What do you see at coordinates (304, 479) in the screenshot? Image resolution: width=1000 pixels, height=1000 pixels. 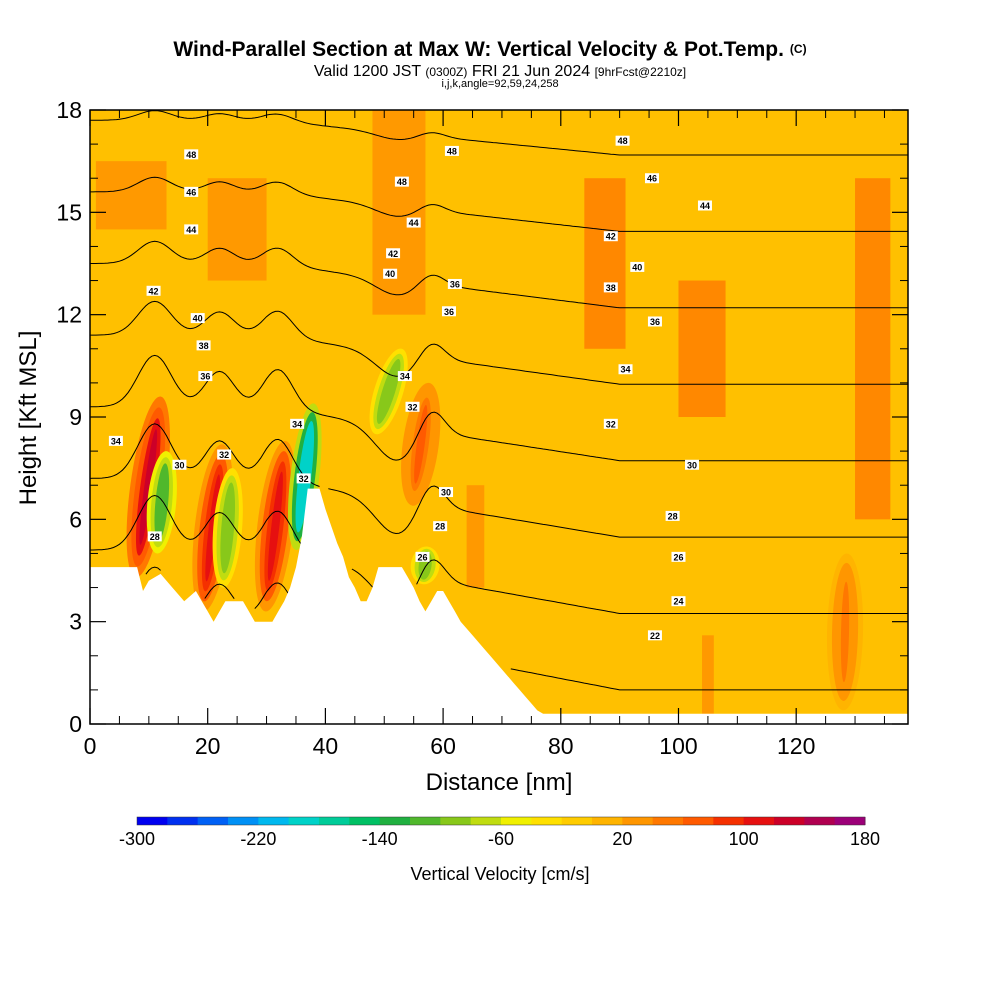 I see `svg-text: 32` at bounding box center [304, 479].